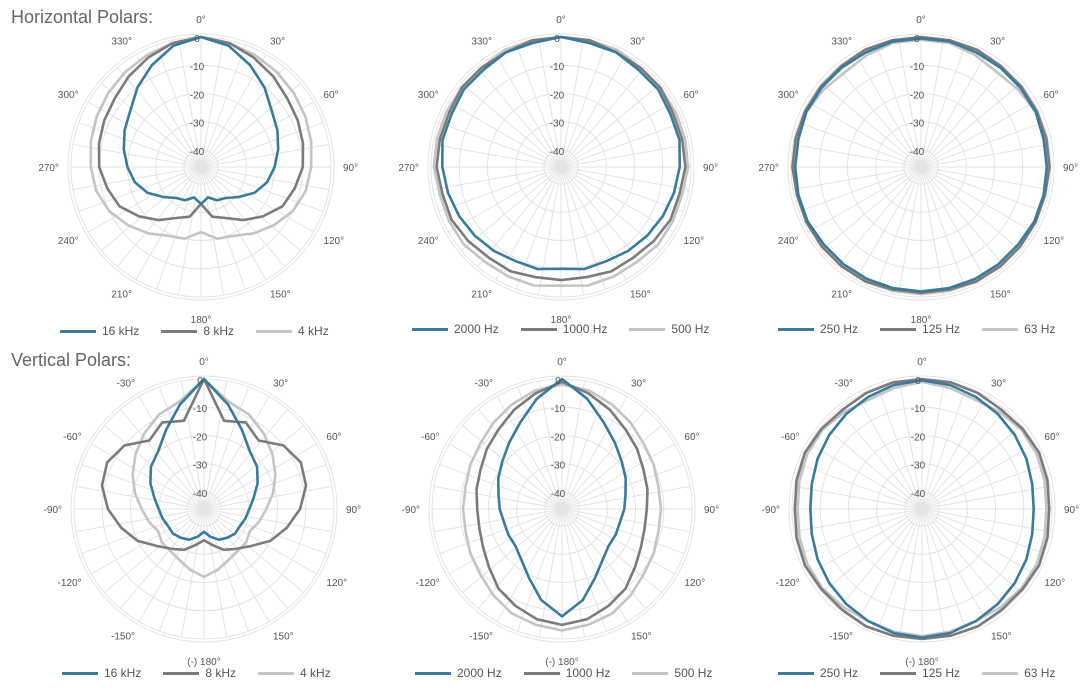  I want to click on angle-label: 240°, so click(68, 241).